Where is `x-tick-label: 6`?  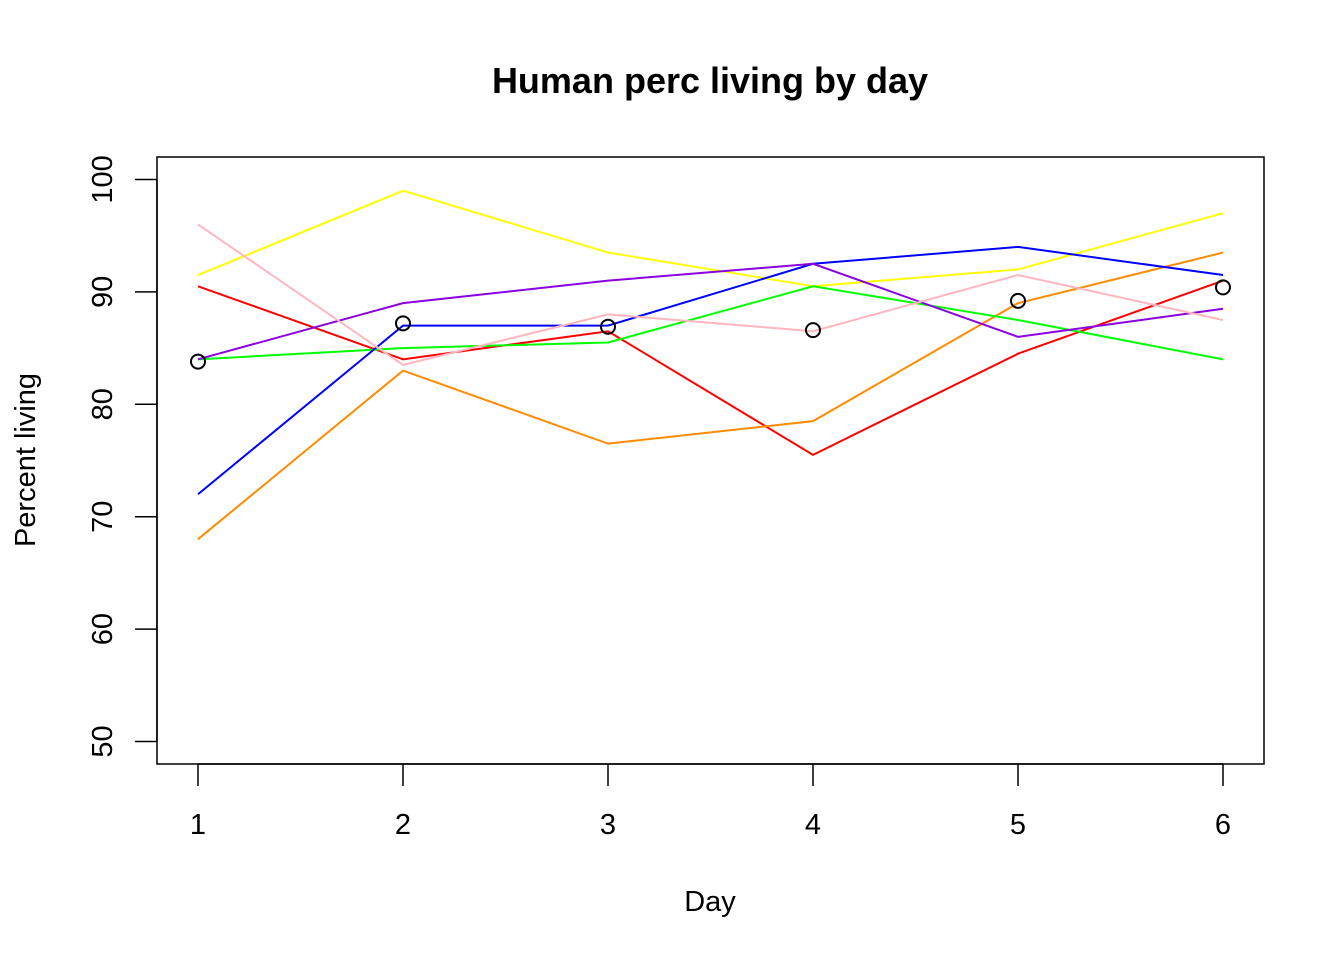
x-tick-label: 6 is located at coordinates (1223, 825).